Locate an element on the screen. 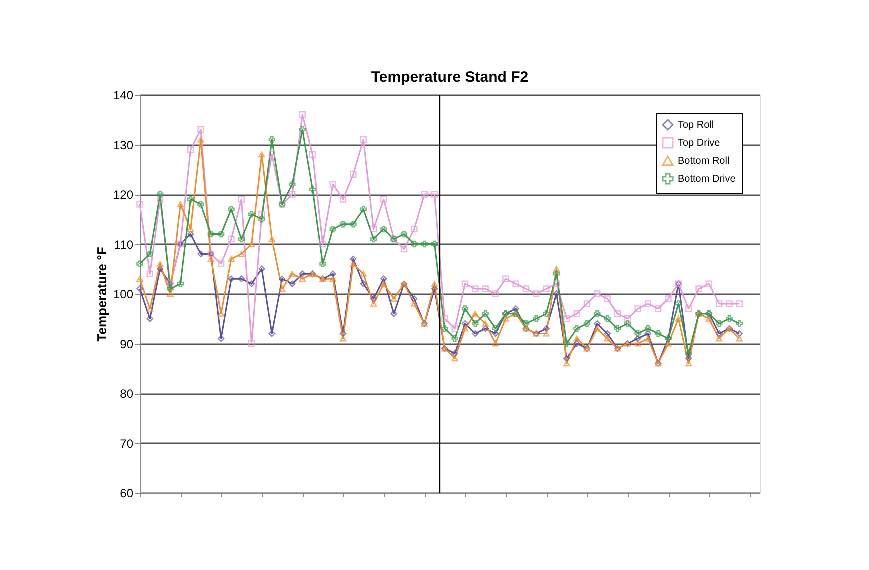 The image size is (869, 570). legend-label: Top Drive is located at coordinates (699, 143).